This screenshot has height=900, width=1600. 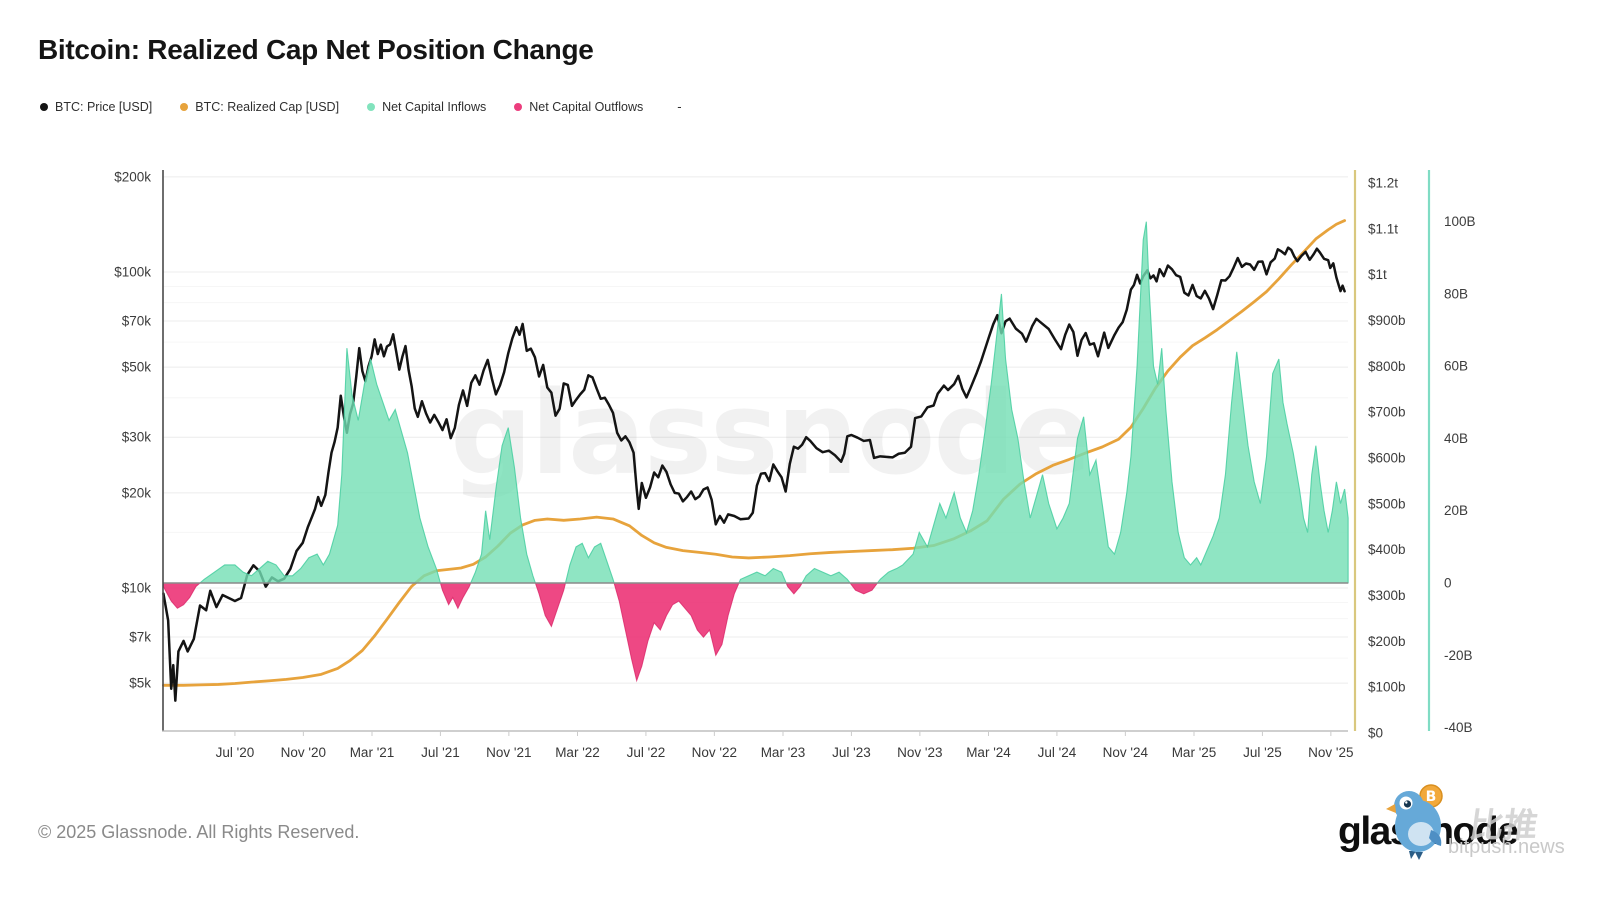 I want to click on legend-item-btc-realized-cap-usd: BTC: Realized Cap [USD], so click(x=259, y=107).